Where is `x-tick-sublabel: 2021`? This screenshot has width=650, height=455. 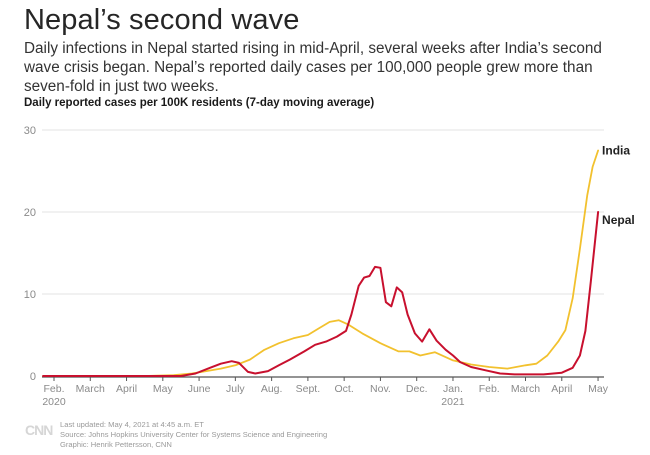
x-tick-sublabel: 2021 is located at coordinates (453, 402).